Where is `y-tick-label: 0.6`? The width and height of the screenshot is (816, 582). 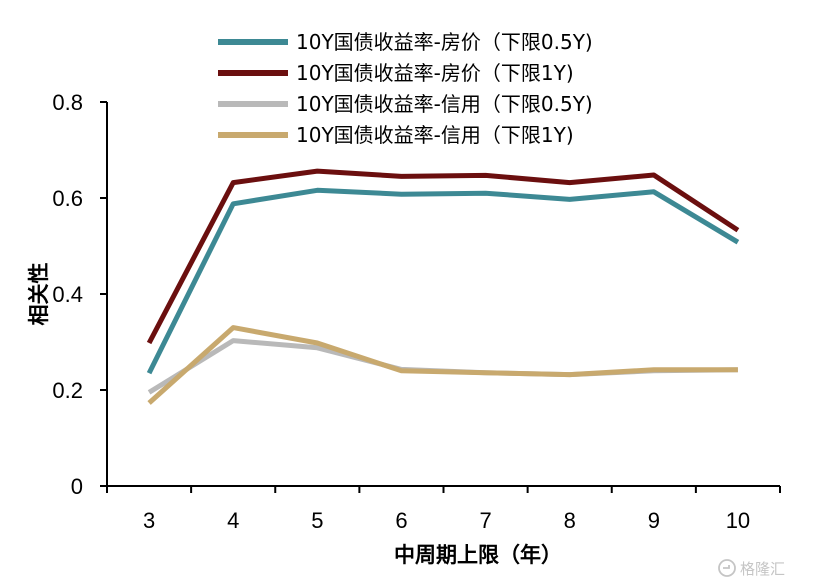
y-tick-label: 0.6 is located at coordinates (67, 198).